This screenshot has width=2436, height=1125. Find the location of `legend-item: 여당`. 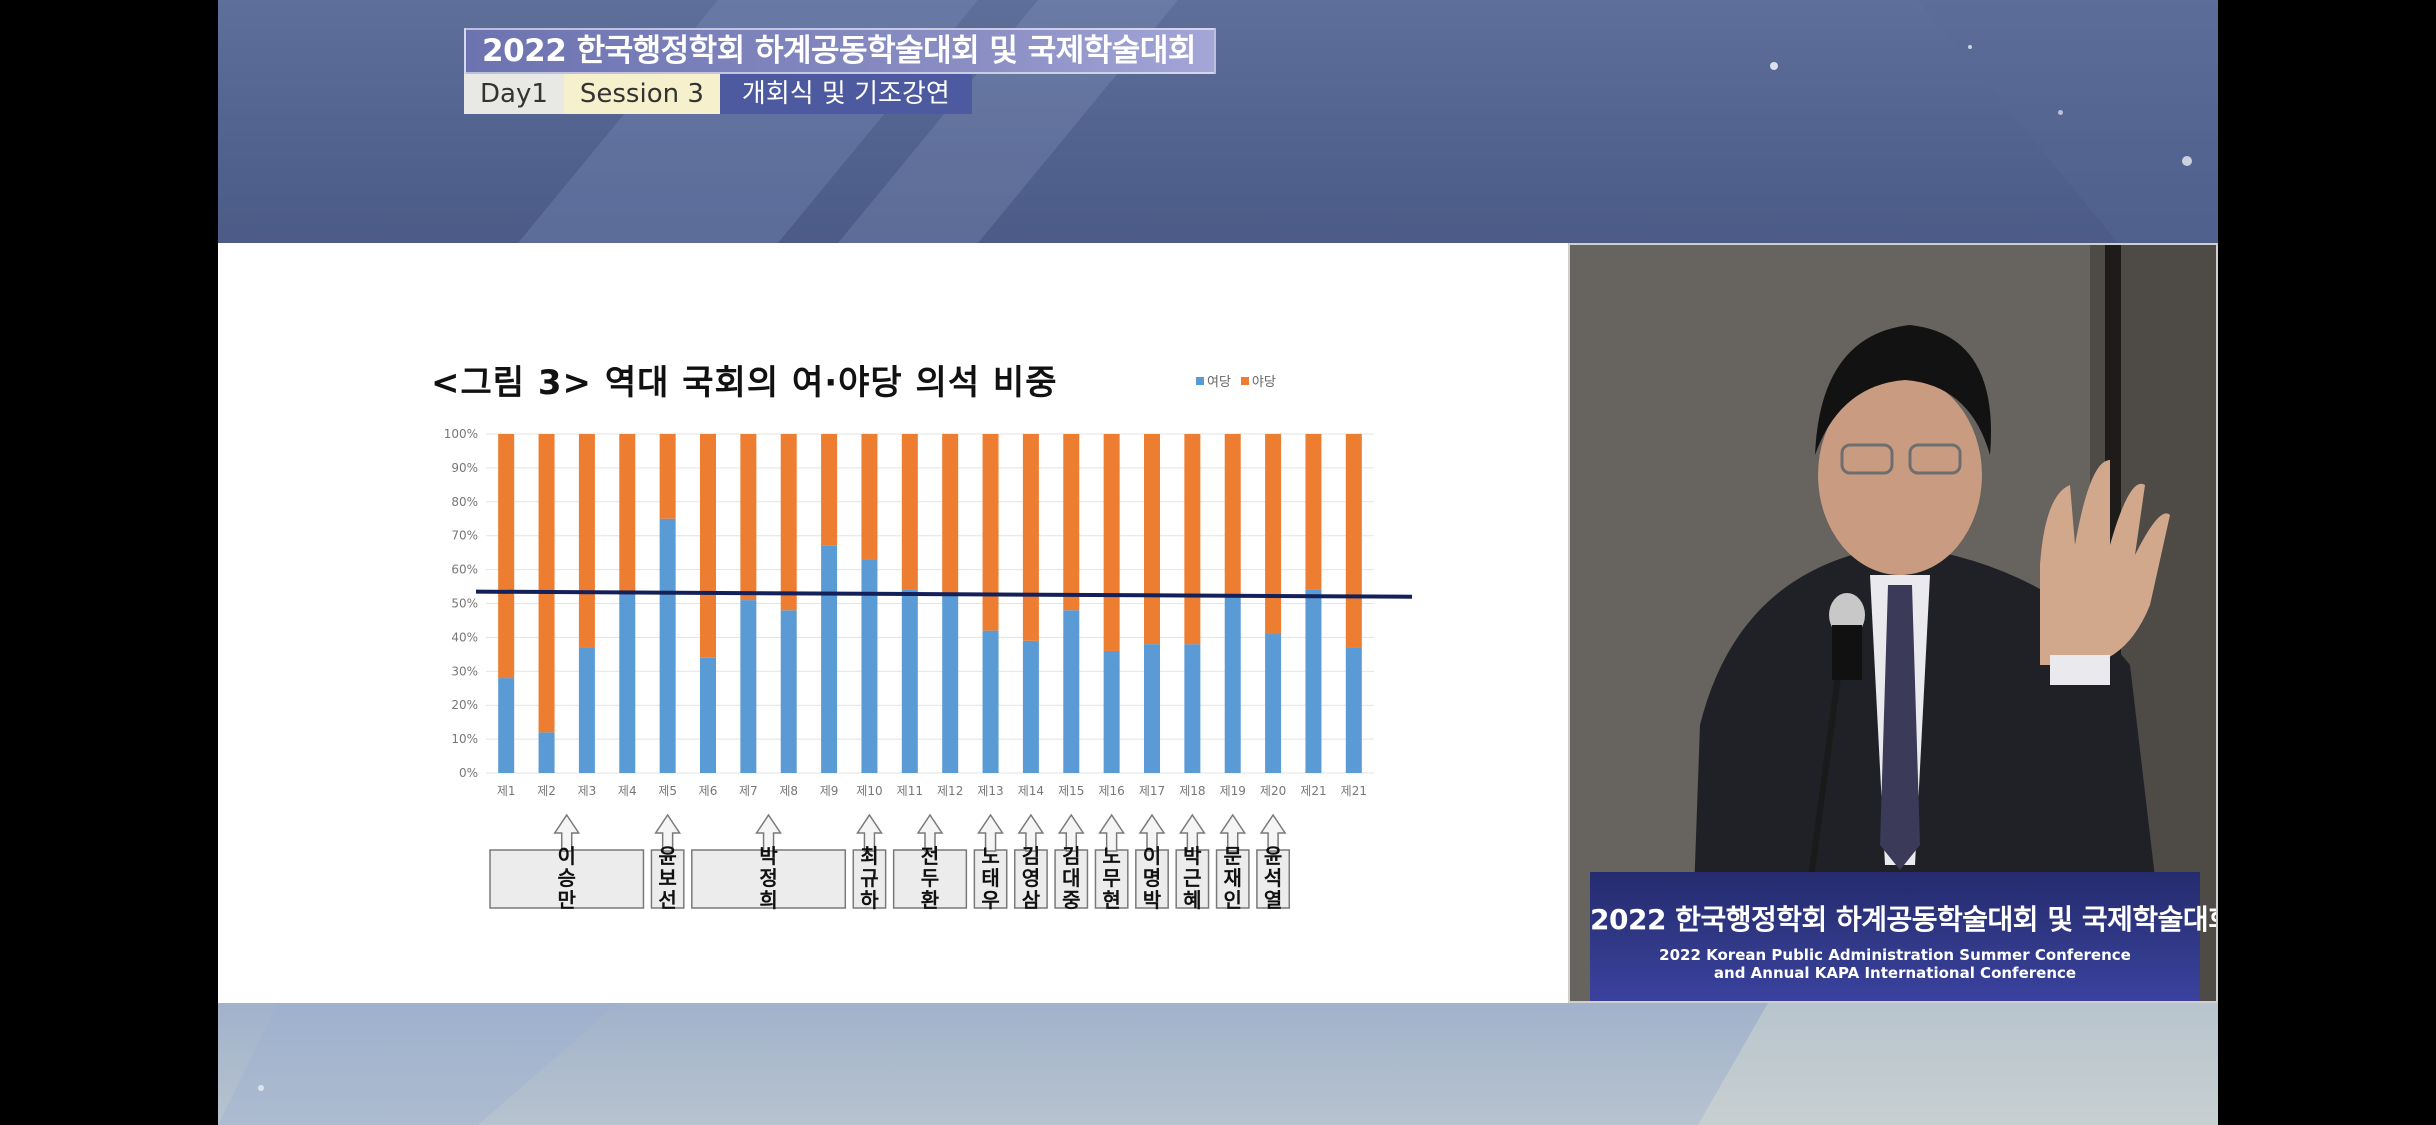

legend-item: 여당 is located at coordinates (1213, 380).